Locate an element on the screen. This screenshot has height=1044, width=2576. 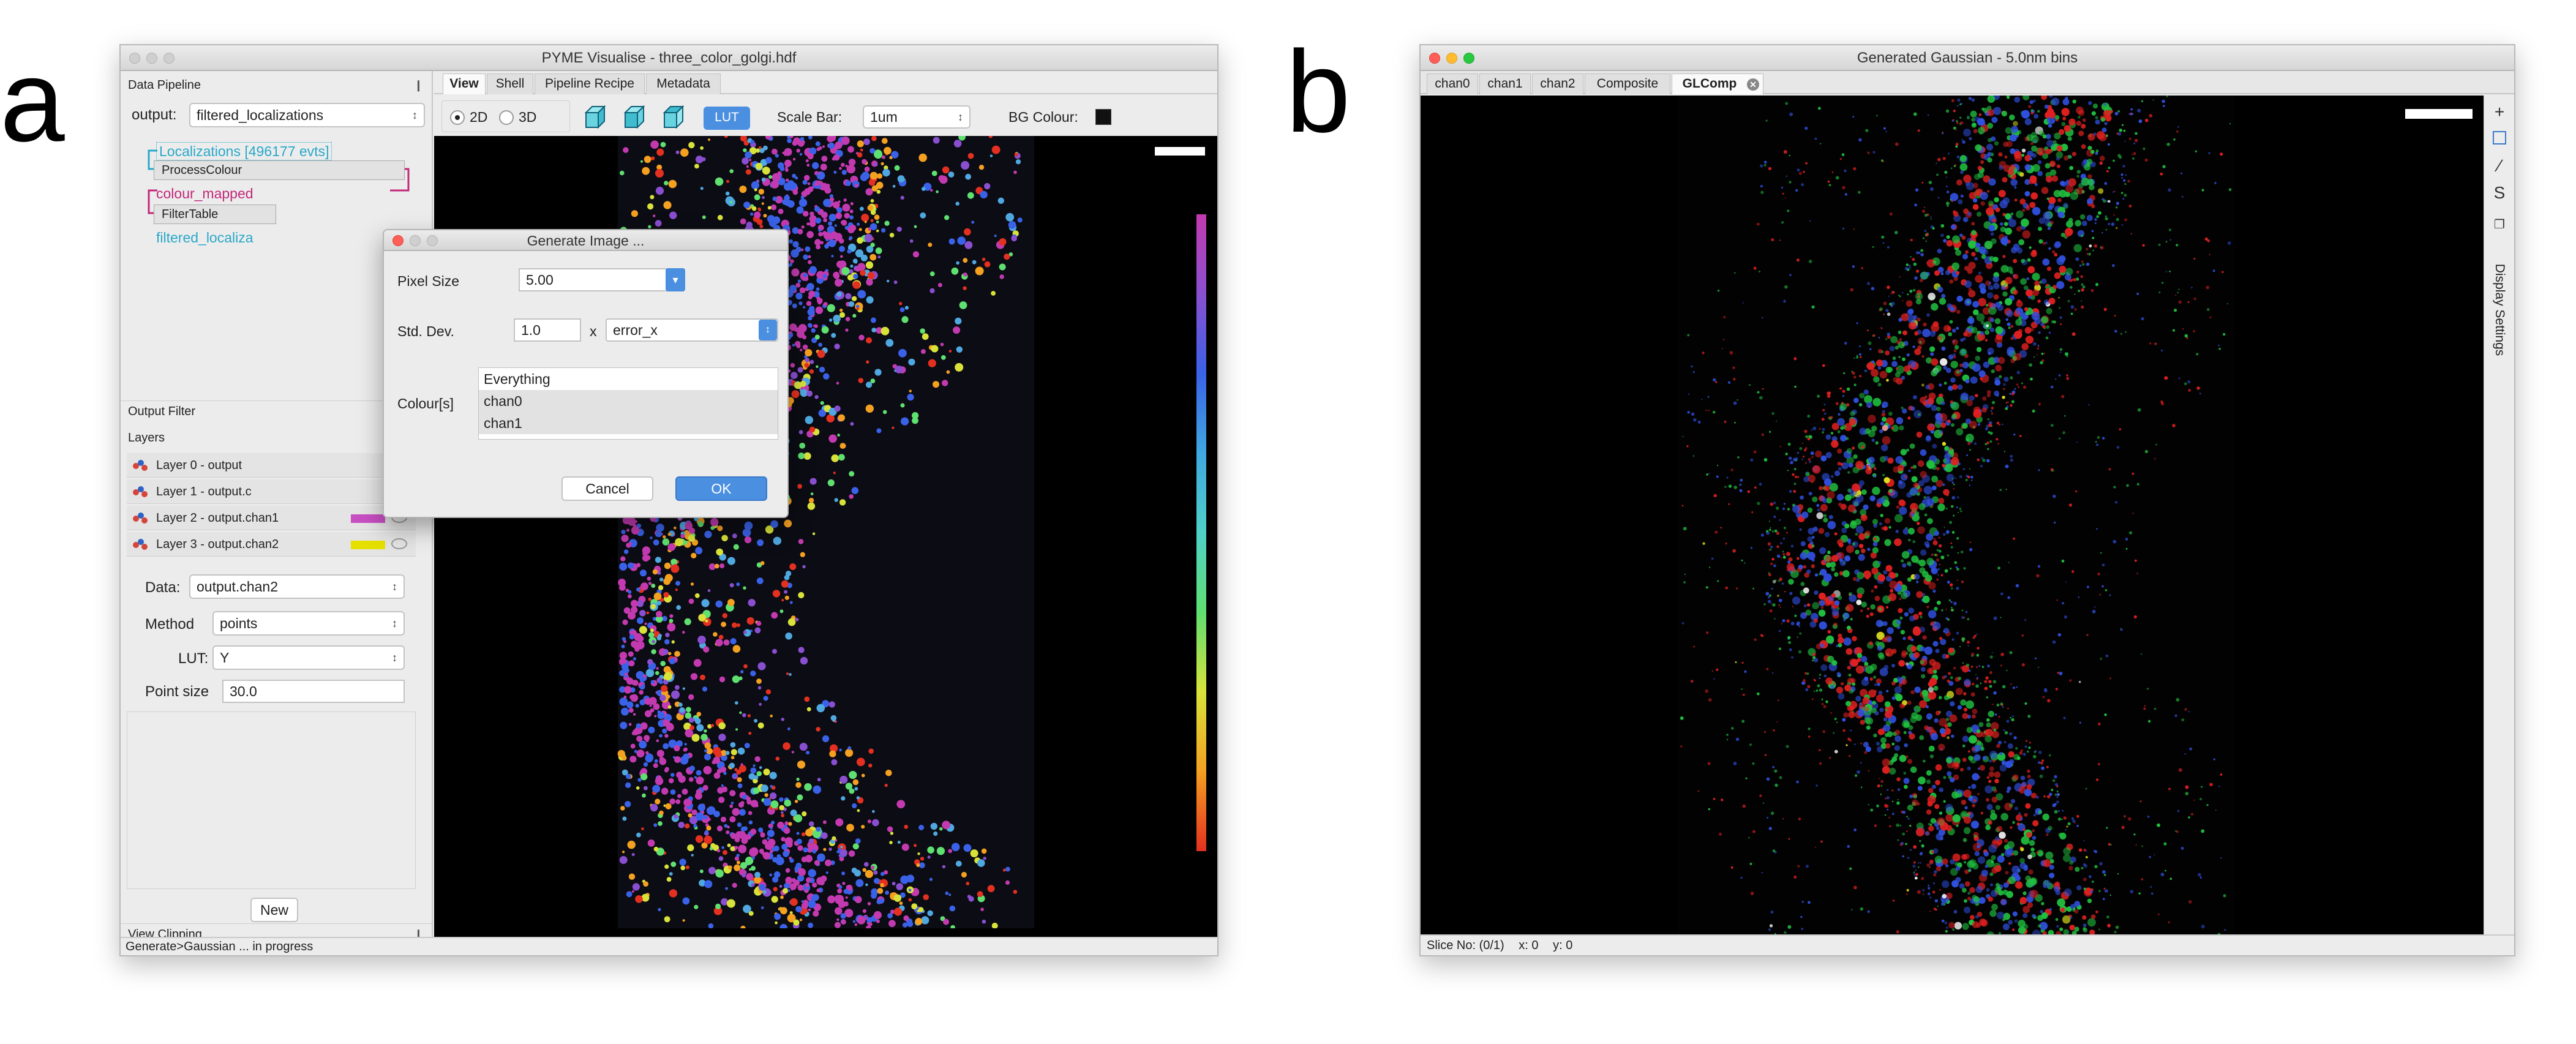
radio-3d is located at coordinates (506, 117).